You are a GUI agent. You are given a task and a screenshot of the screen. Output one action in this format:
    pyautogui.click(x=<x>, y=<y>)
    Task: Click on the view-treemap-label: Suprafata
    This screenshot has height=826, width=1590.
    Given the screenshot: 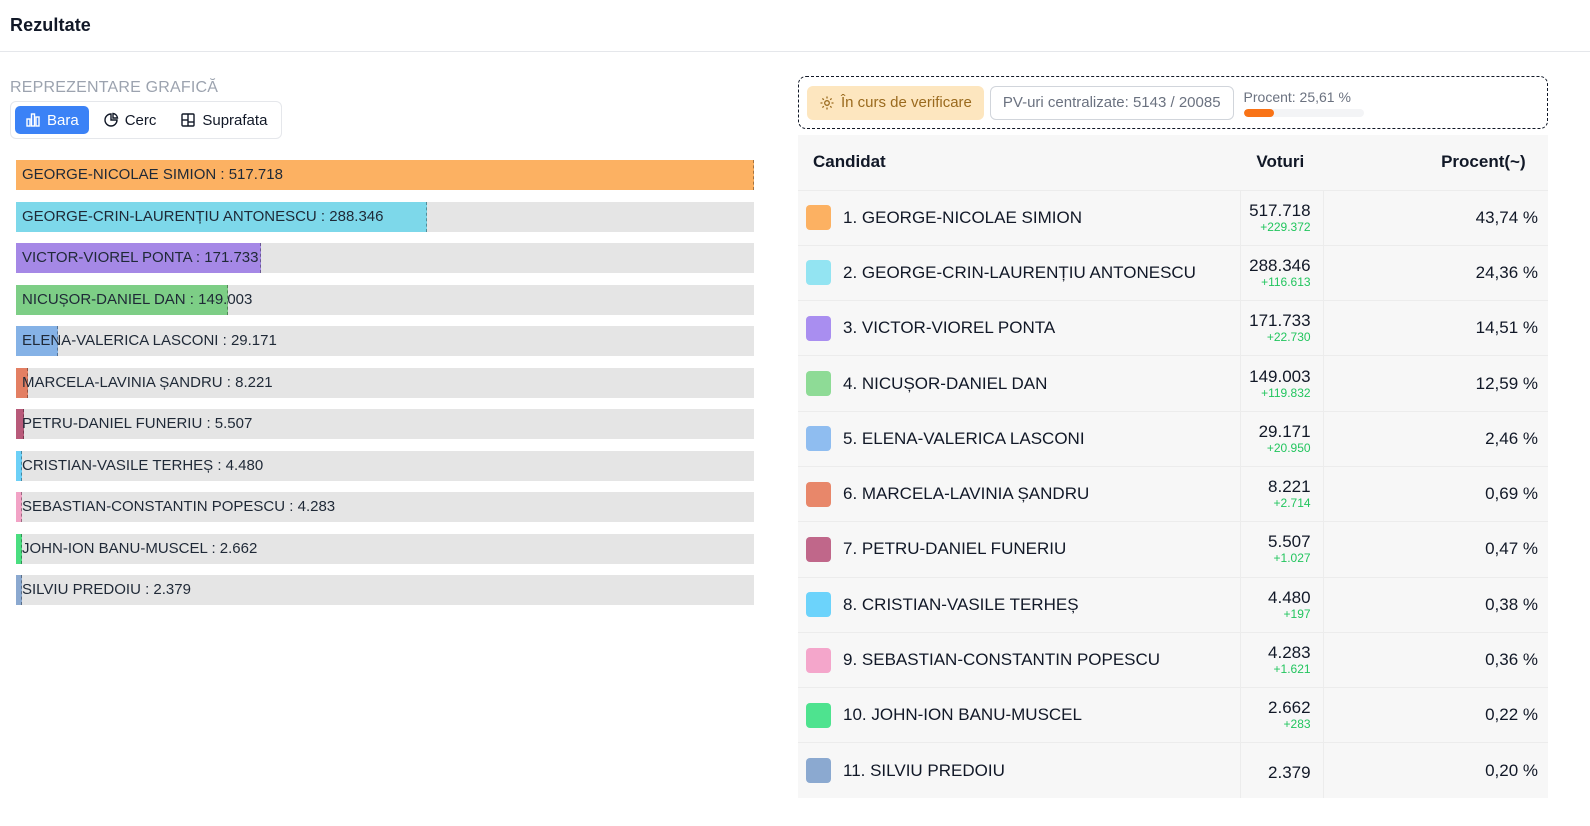 What is the action you would take?
    pyautogui.click(x=235, y=120)
    